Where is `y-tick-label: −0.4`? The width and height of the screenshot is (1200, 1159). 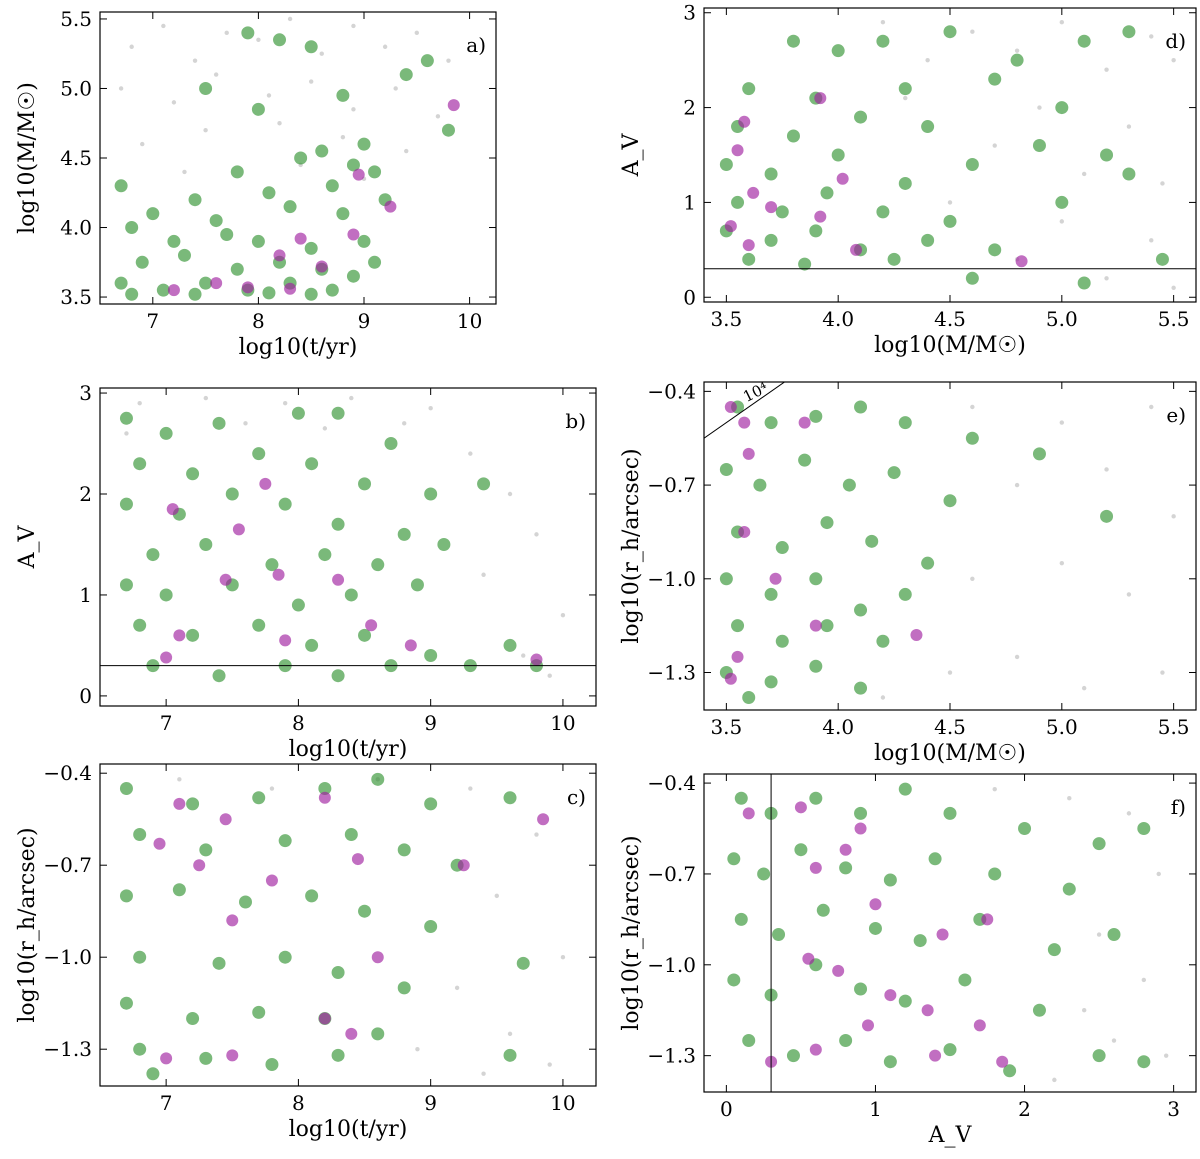 y-tick-label: −0.4 is located at coordinates (671, 783).